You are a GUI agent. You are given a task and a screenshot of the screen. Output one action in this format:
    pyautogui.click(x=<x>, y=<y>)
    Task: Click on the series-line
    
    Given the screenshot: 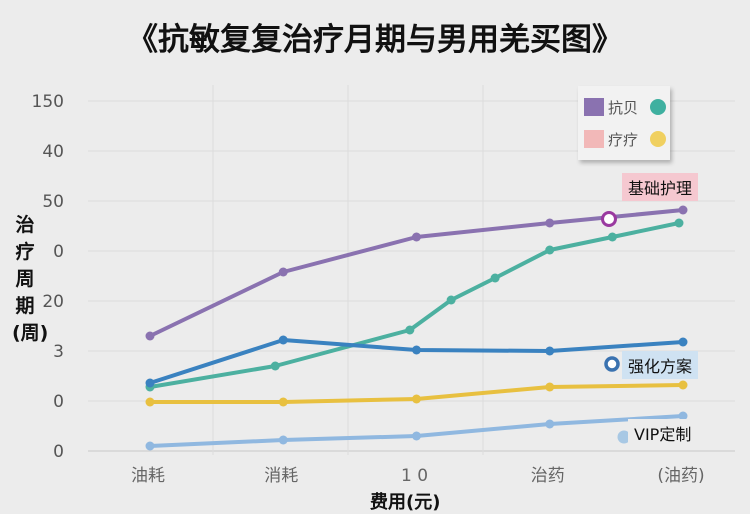 What is the action you would take?
    pyautogui.click(x=416, y=431)
    